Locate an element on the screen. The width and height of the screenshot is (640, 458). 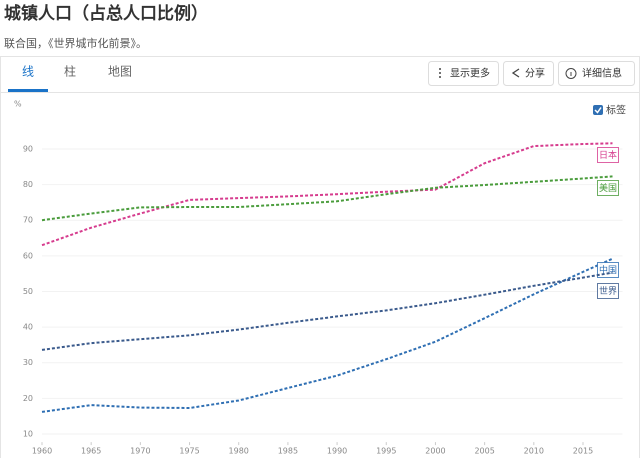
series-line is located at coordinates (327, 198).